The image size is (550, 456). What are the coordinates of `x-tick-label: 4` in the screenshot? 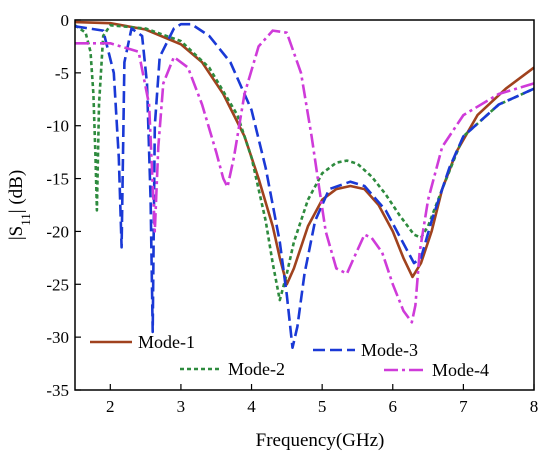 It's located at (251, 406).